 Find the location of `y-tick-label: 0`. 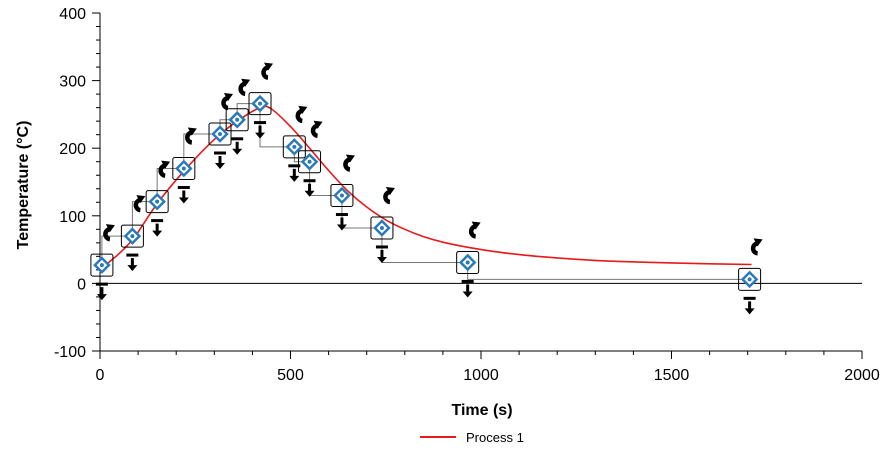

y-tick-label: 0 is located at coordinates (81, 284).